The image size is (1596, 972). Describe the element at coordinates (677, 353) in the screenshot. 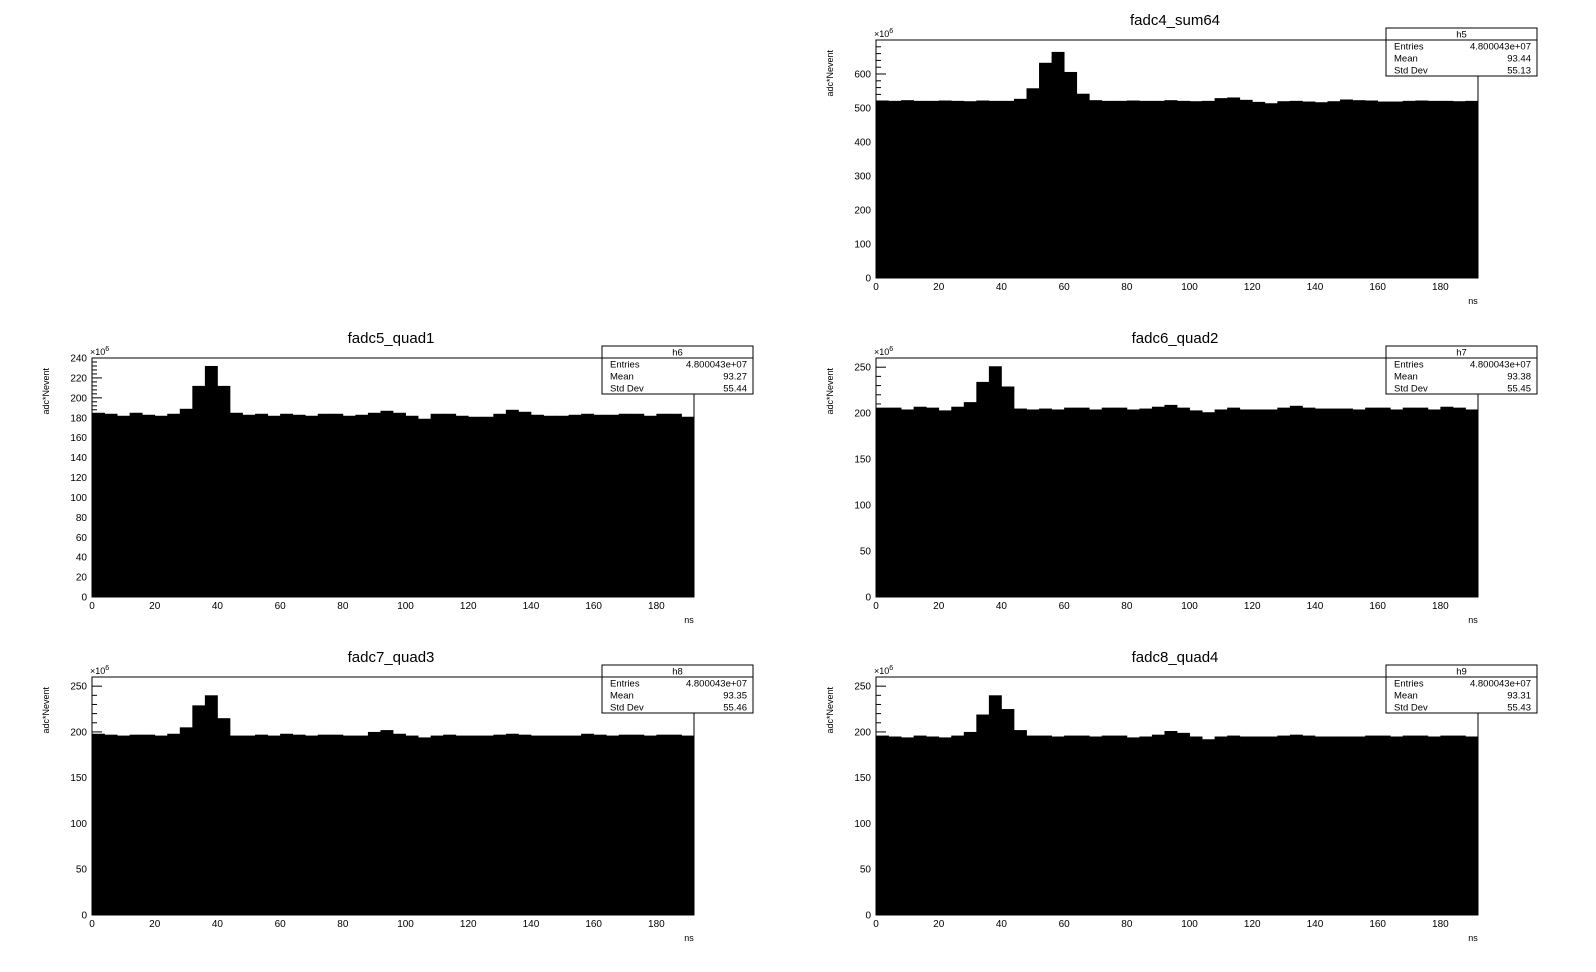

I see `stats-name: h6` at that location.